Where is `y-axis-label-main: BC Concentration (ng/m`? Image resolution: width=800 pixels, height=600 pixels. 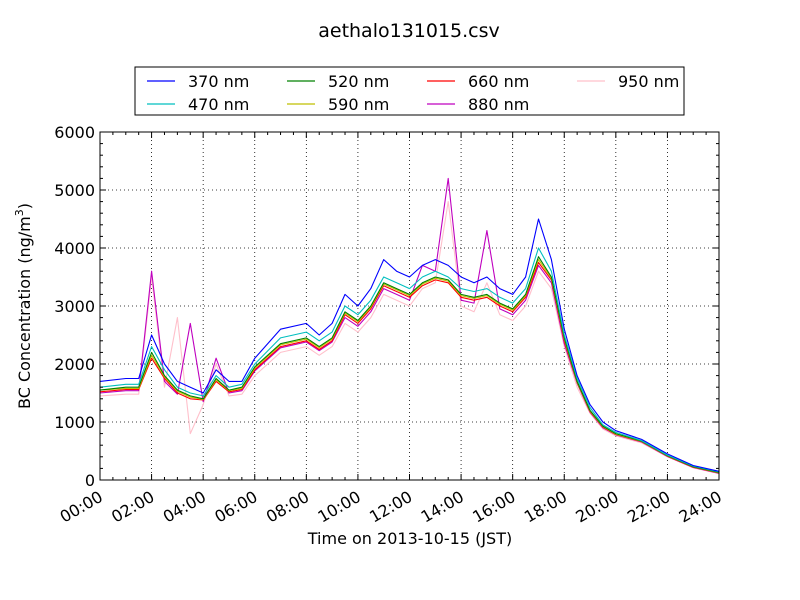 y-axis-label-main: BC Concentration (ng/m is located at coordinates (24, 312).